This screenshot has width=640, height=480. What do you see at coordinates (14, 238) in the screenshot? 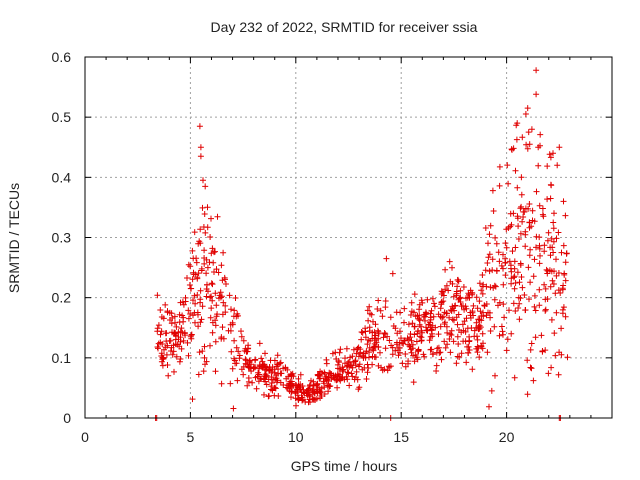
I see `y-axis-label: SRMTID / TECUs` at bounding box center [14, 238].